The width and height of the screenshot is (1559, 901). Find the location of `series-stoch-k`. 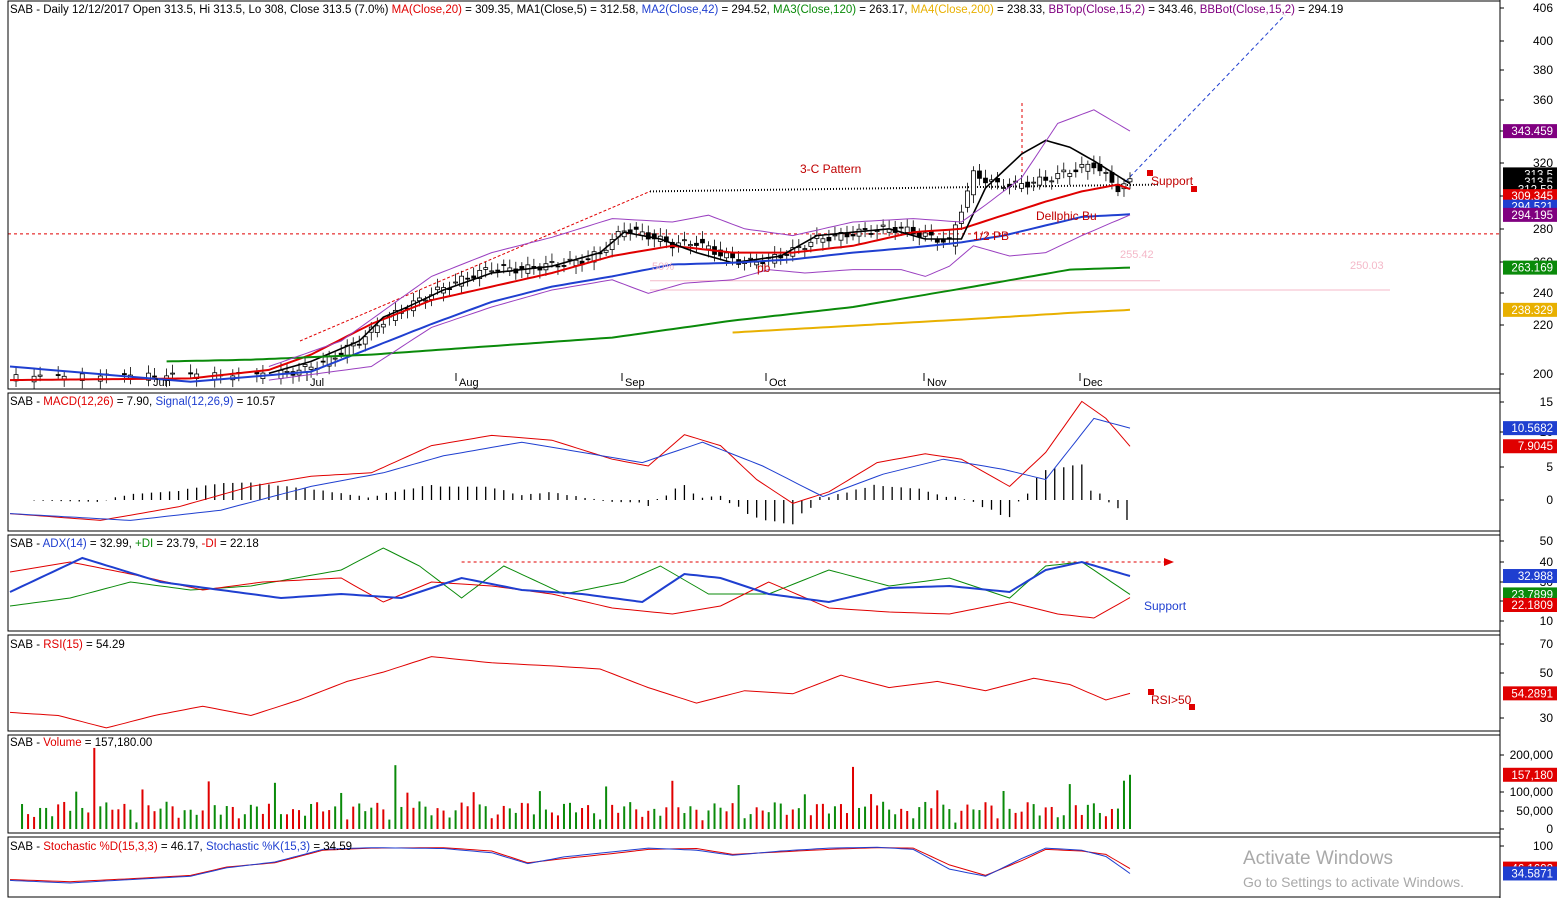

series-stoch-k is located at coordinates (570, 865).